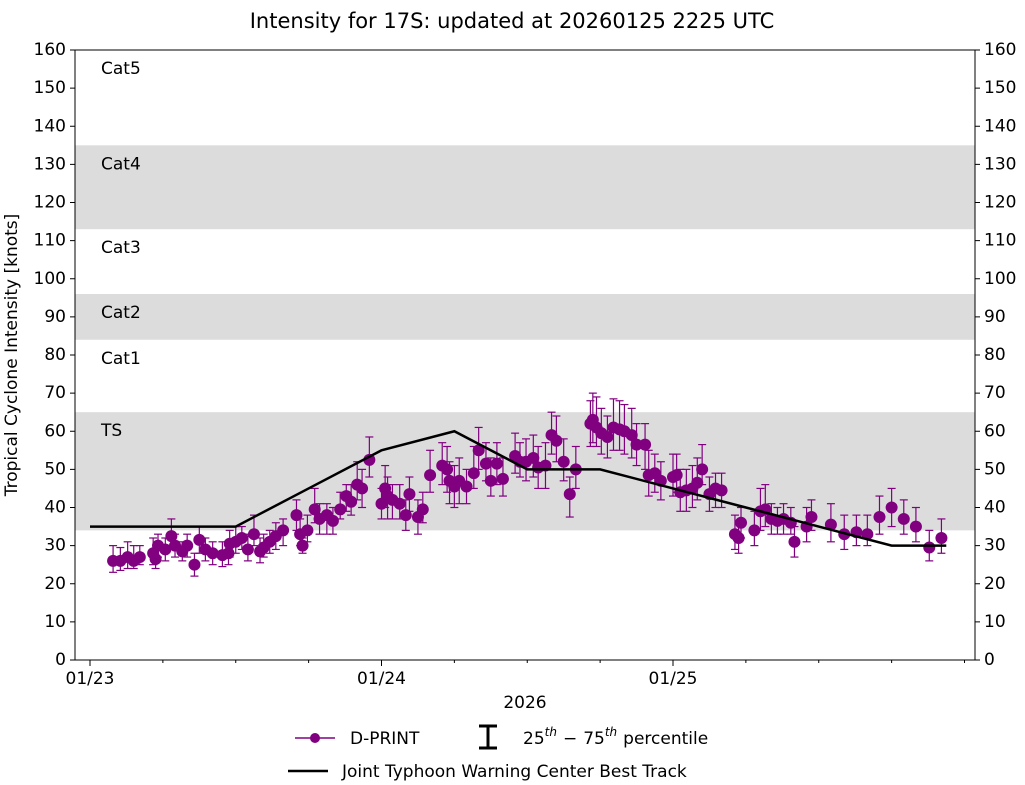 Image resolution: width=1025 pixels, height=785 pixels. Describe the element at coordinates (50, 50) in the screenshot. I see `y-tick-label: 160` at that location.